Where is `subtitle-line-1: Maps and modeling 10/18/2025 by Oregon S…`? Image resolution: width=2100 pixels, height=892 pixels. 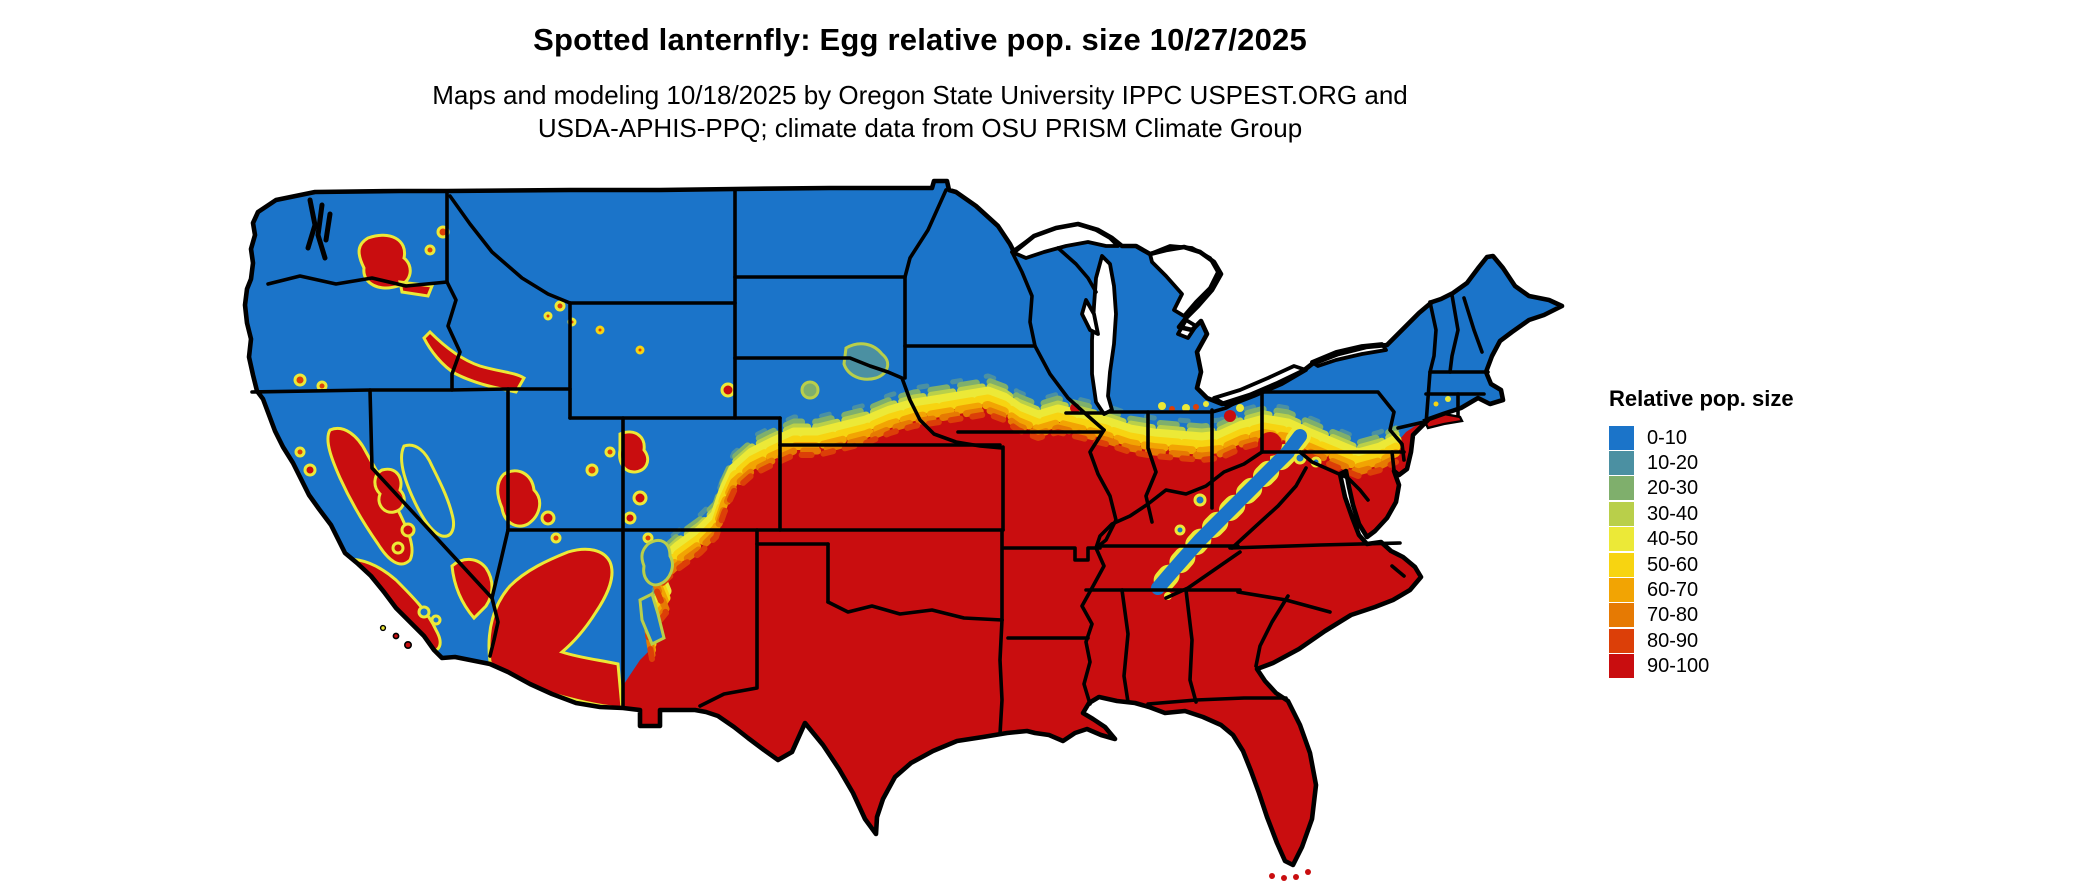 subtitle-line-1: Maps and modeling 10/18/2025 by Oregon S… is located at coordinates (920, 95).